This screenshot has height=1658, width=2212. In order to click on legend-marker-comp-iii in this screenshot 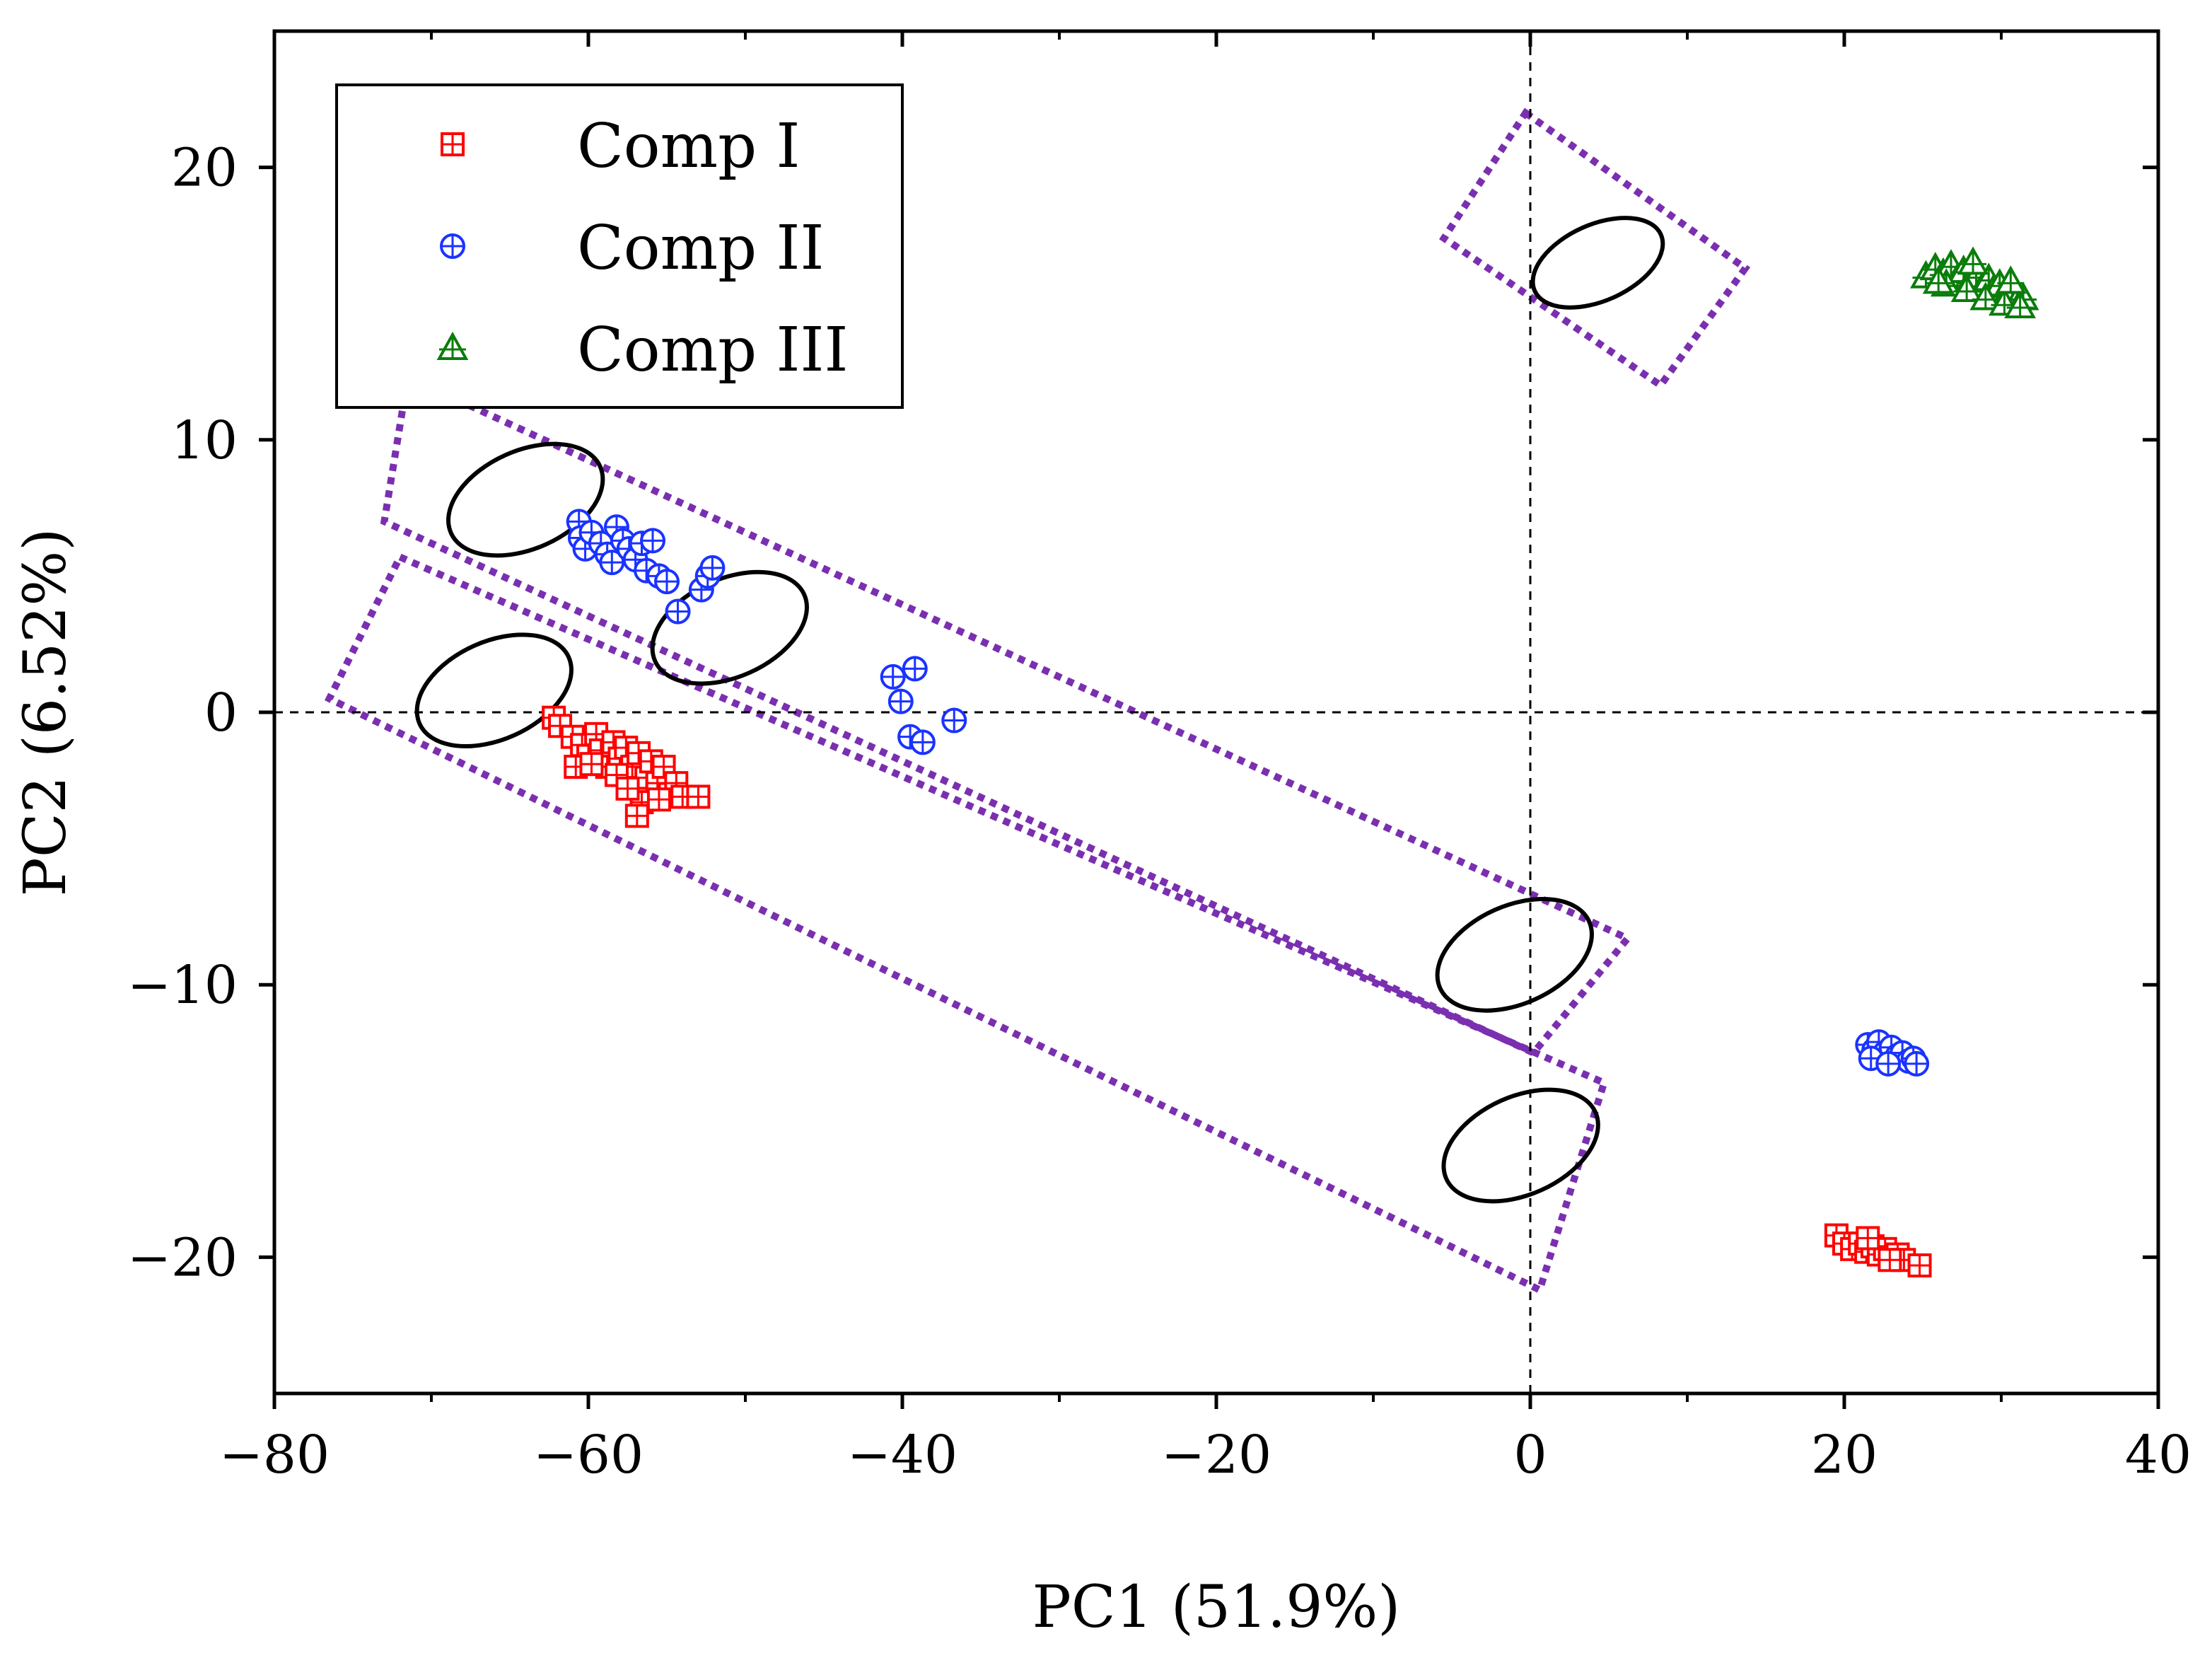, I will do `click(452, 345)`.